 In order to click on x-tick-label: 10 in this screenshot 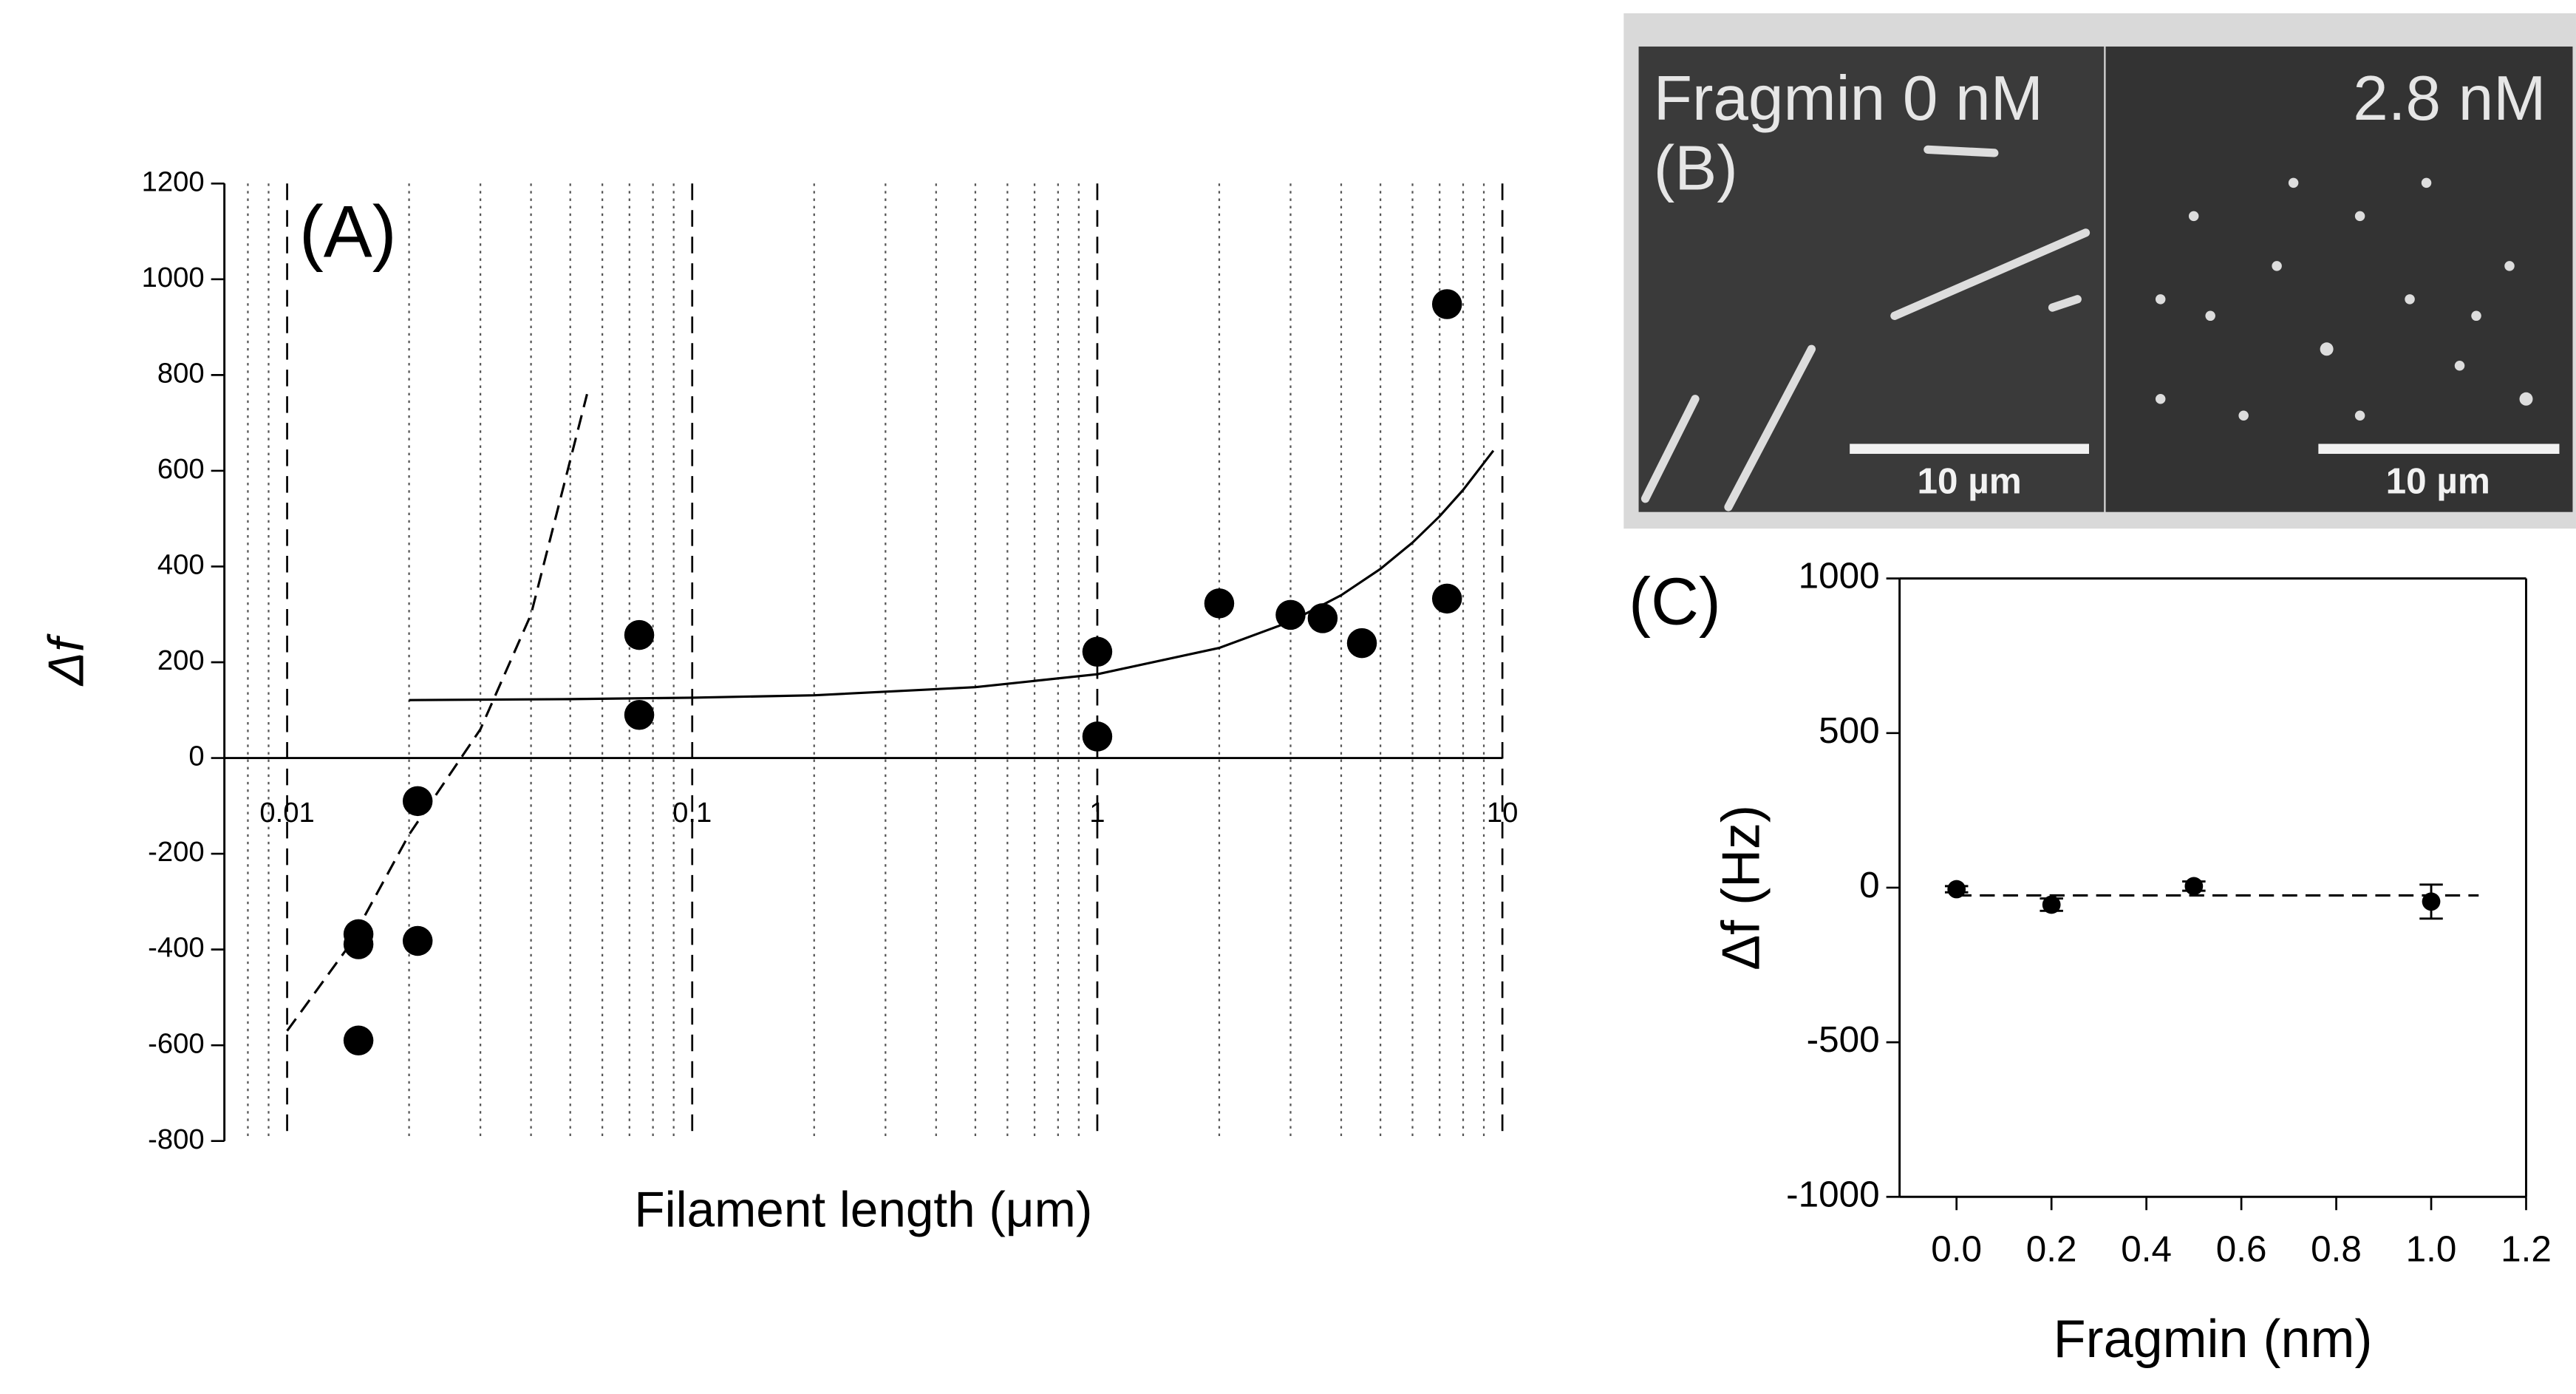, I will do `click(1503, 813)`.